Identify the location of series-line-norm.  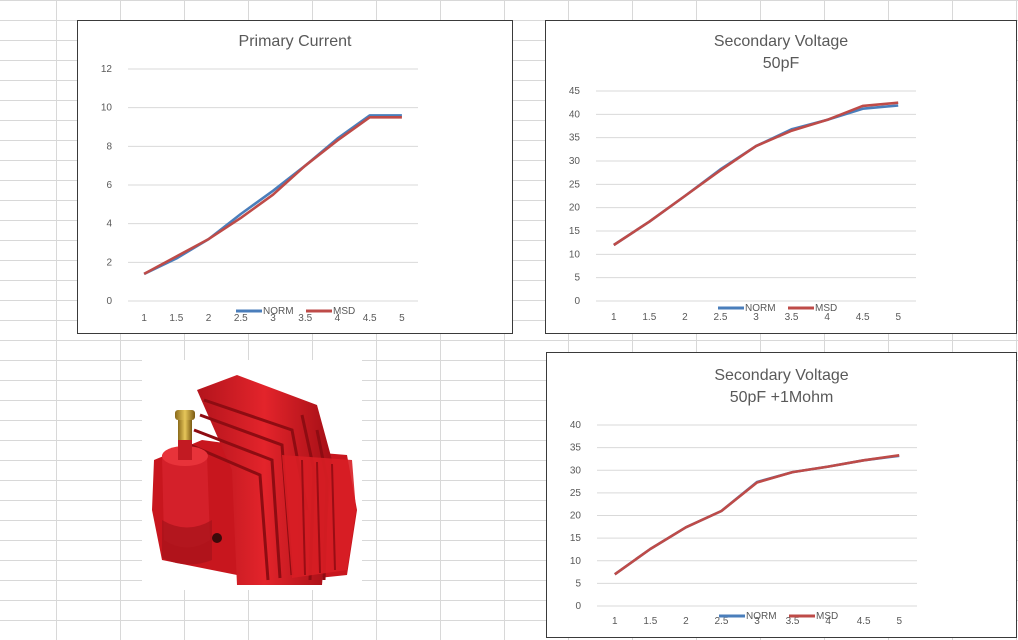
(756, 175).